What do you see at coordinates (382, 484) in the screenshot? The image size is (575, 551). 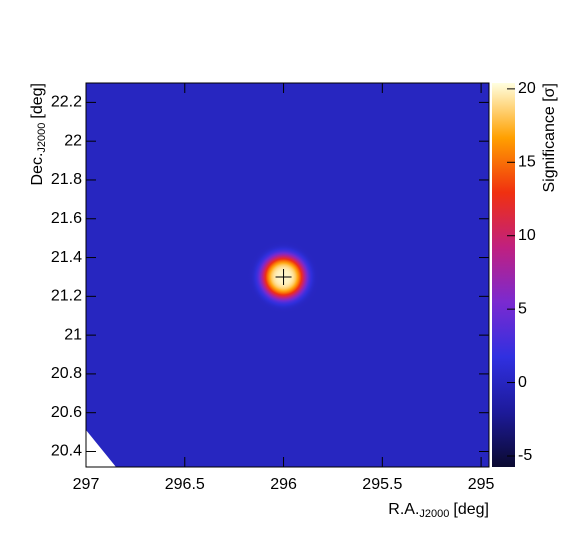 I see `x-tick-label: 295.5` at bounding box center [382, 484].